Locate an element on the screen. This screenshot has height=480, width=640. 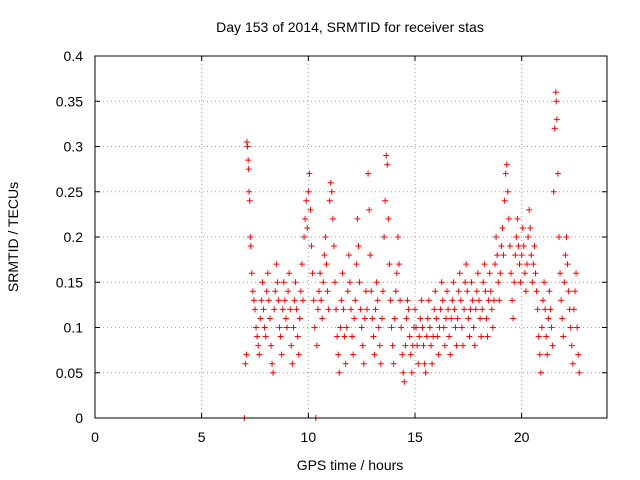
x-tick-label: 0 is located at coordinates (95, 437).